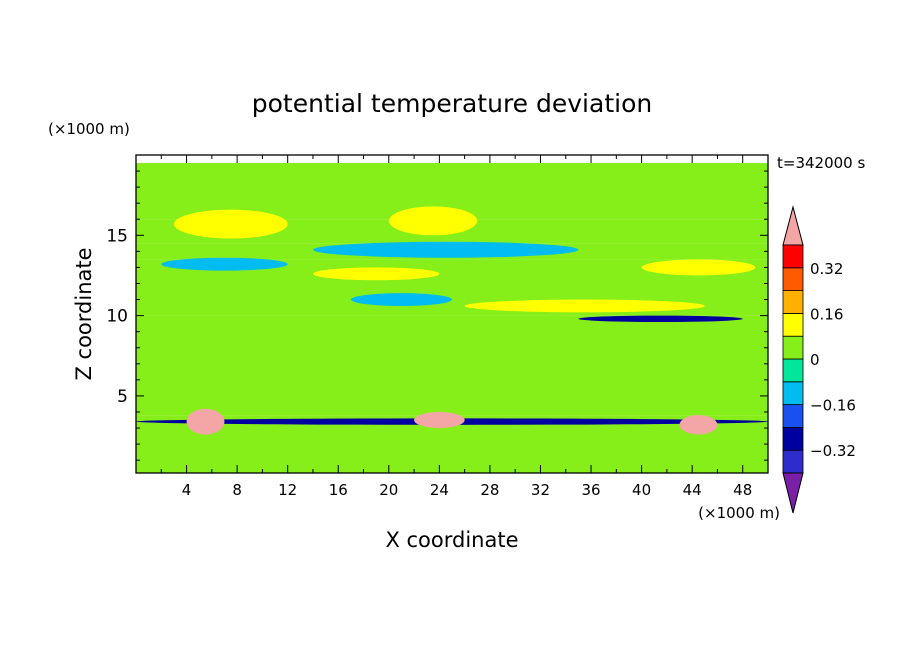 The width and height of the screenshot is (904, 654). What do you see at coordinates (117, 317) in the screenshot?
I see `y-tick-label-10: 10` at bounding box center [117, 317].